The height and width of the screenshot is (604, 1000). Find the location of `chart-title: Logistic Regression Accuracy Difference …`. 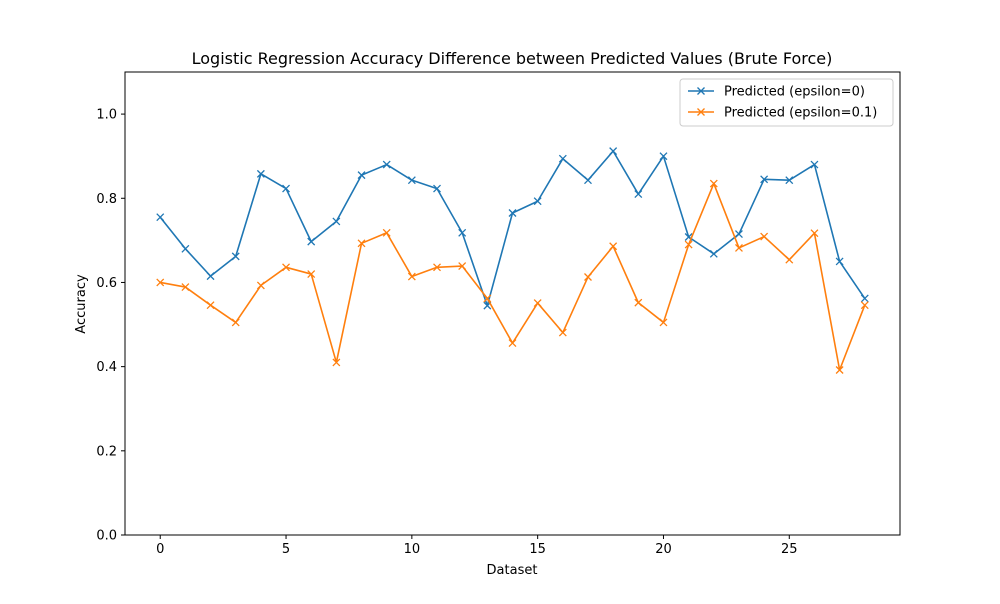

chart-title: Logistic Regression Accuracy Difference … is located at coordinates (512, 58).